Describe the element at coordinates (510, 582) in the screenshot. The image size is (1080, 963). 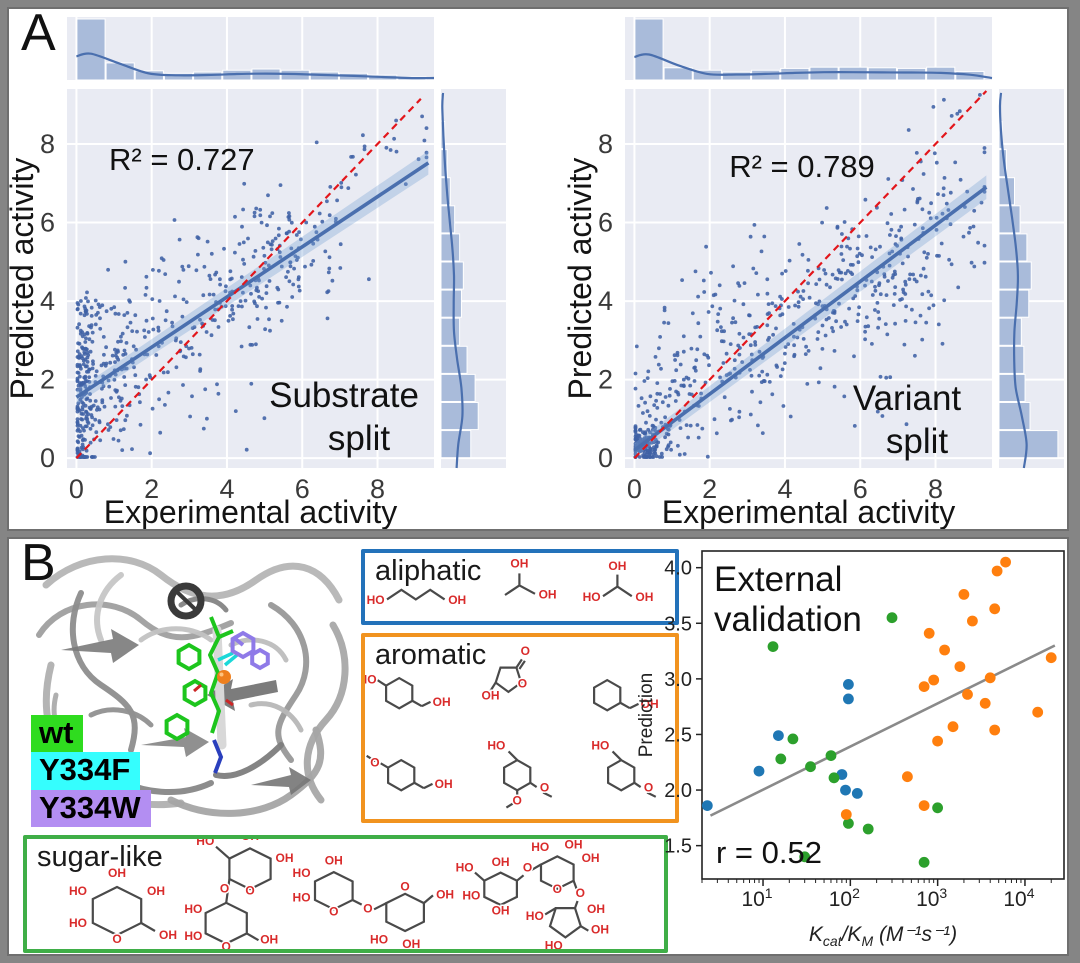
I see `aliphatic-molecules: HO OH OH OH HO OH OH` at that location.